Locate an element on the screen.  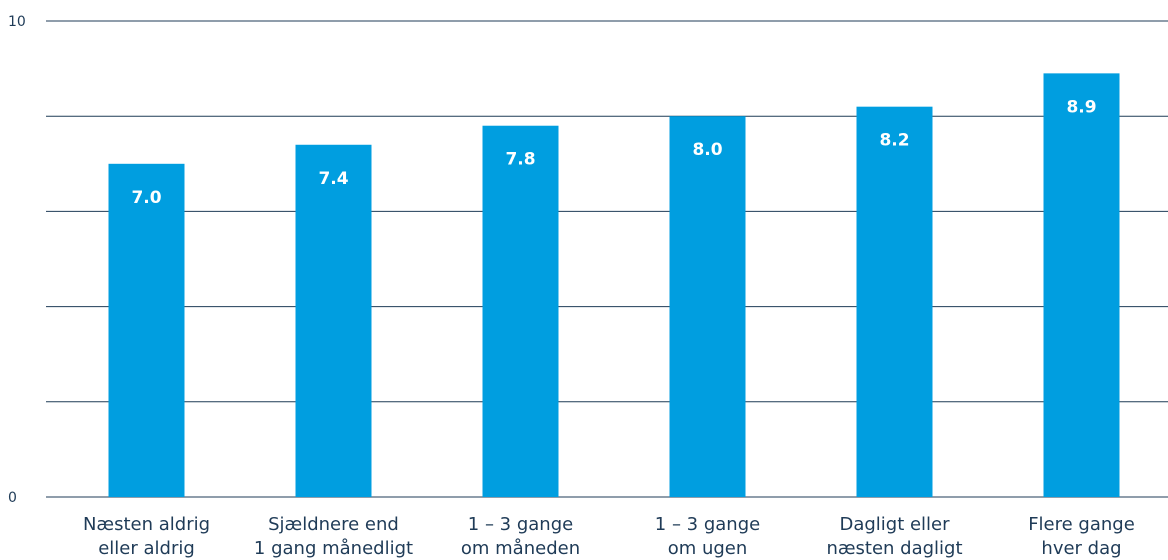
x-tick-label: hver dag is located at coordinates (1081, 548).